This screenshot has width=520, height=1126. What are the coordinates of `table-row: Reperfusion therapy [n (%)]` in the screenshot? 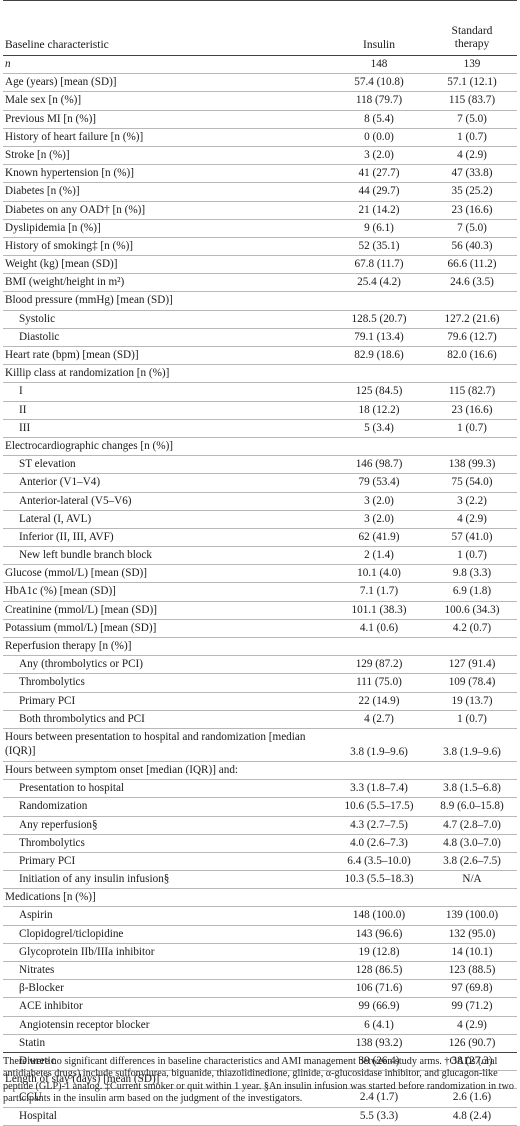 It's located at (260, 647).